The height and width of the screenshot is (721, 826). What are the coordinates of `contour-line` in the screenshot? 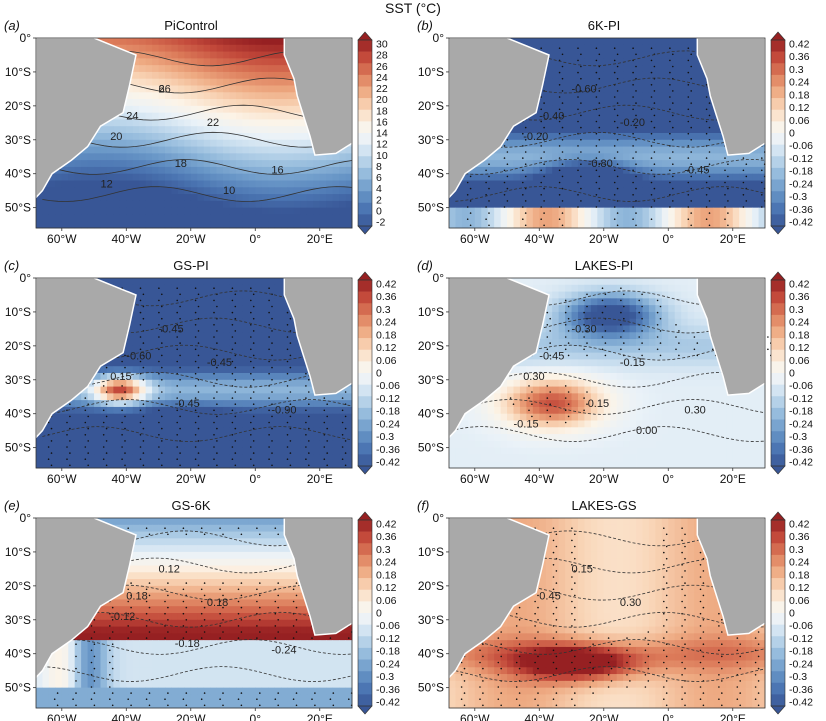 It's located at (610, 140).